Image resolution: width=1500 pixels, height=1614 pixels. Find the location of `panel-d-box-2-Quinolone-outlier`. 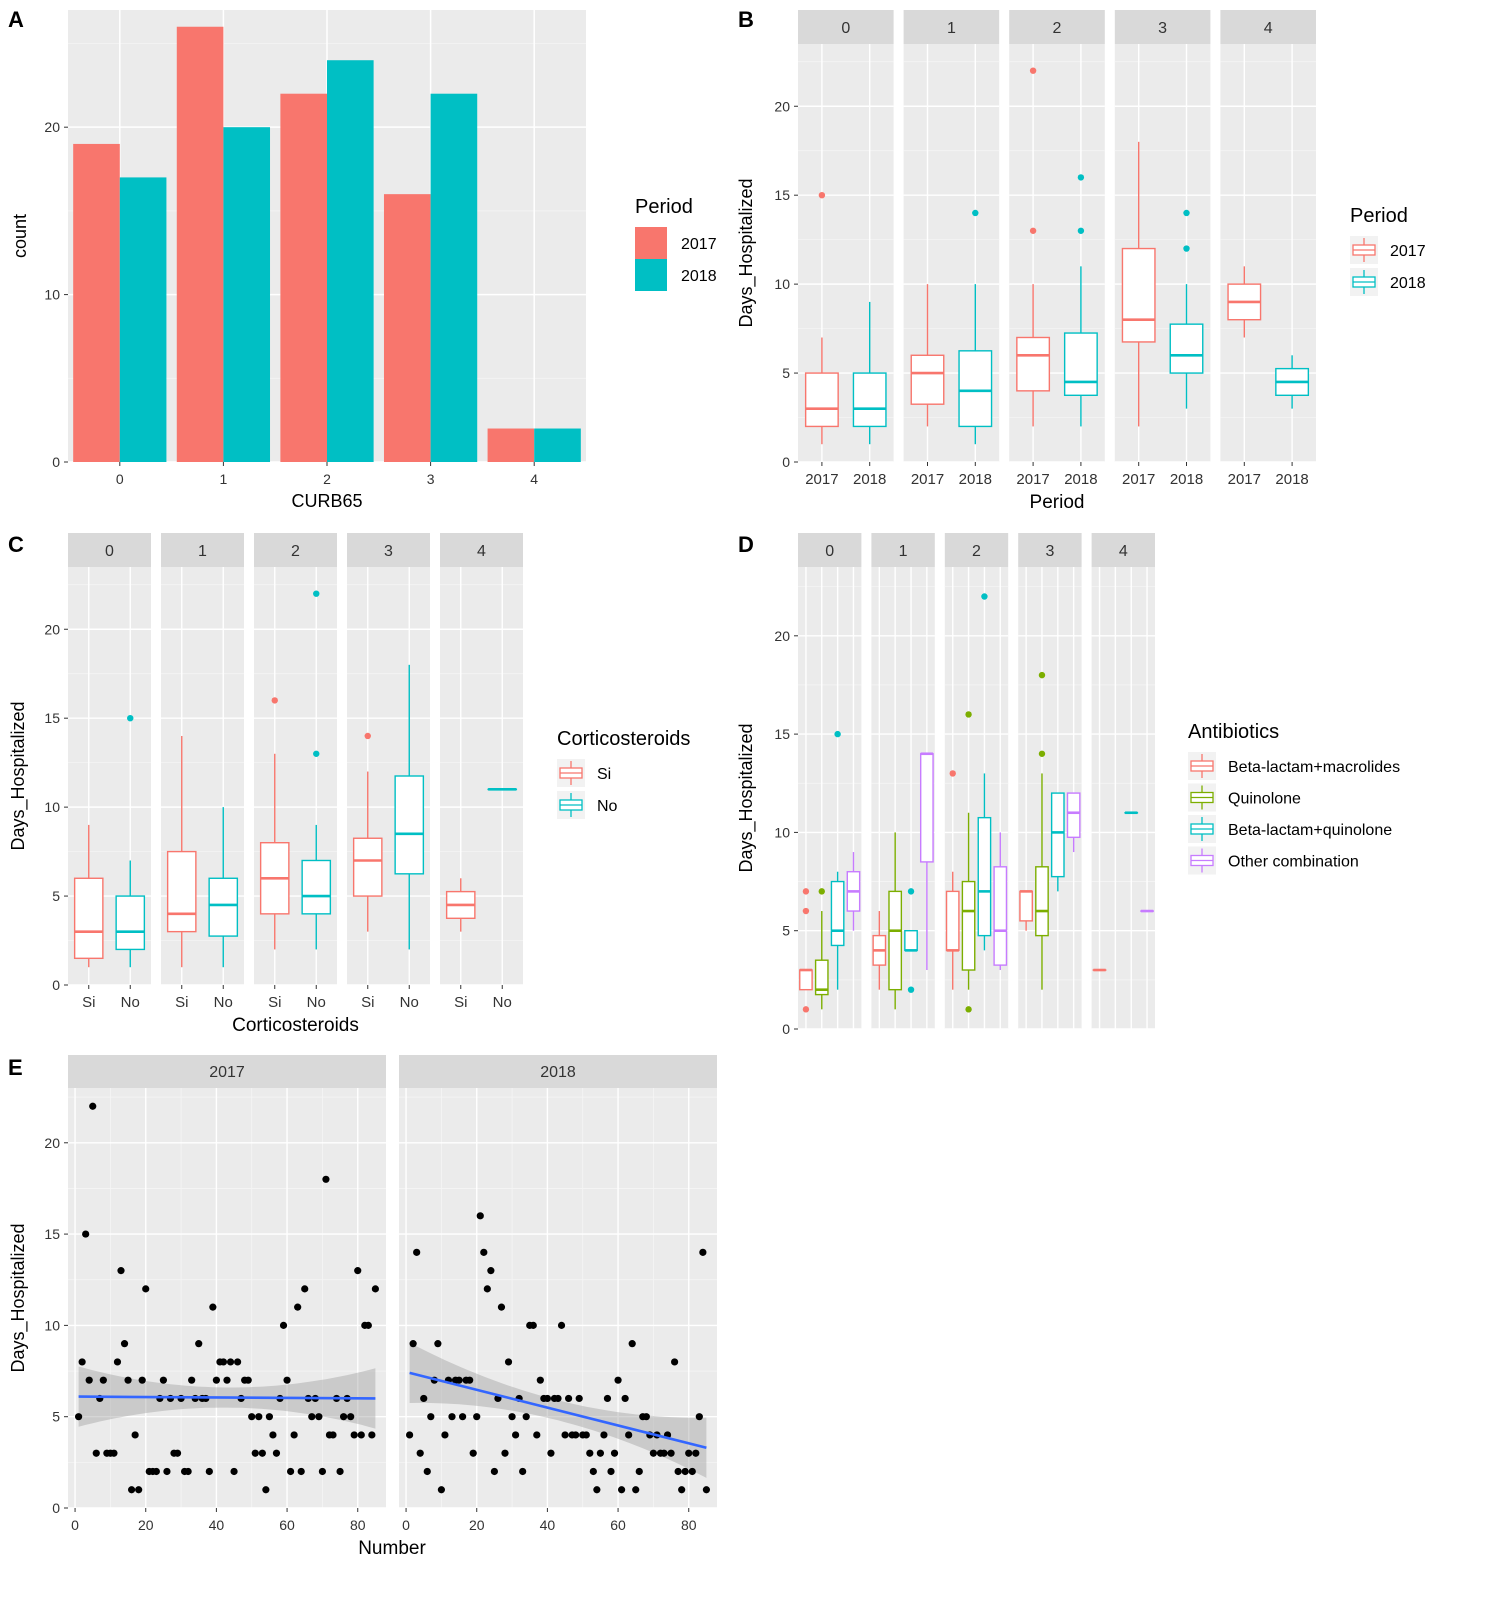

panel-d-box-2-Quinolone-outlier is located at coordinates (968, 714).